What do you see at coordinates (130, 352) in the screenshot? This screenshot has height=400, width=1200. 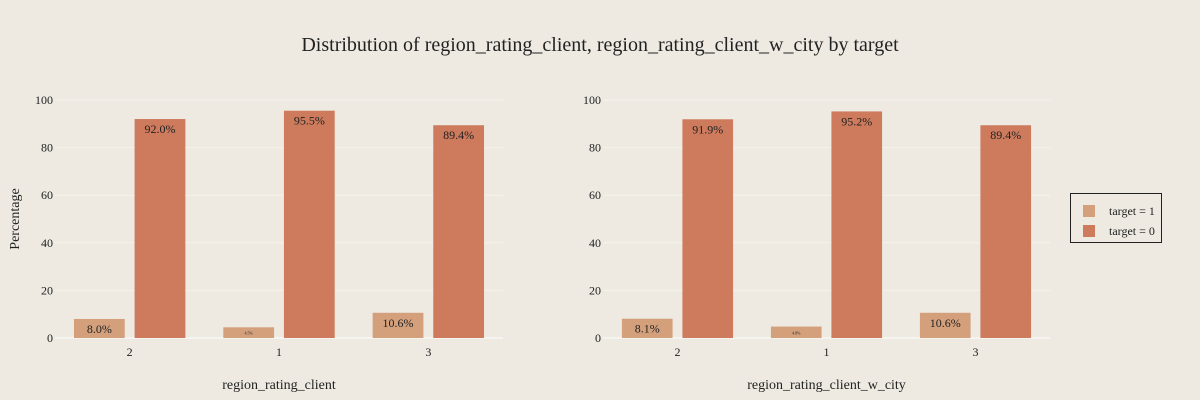 I see `x-tick-label-0-2: 2` at bounding box center [130, 352].